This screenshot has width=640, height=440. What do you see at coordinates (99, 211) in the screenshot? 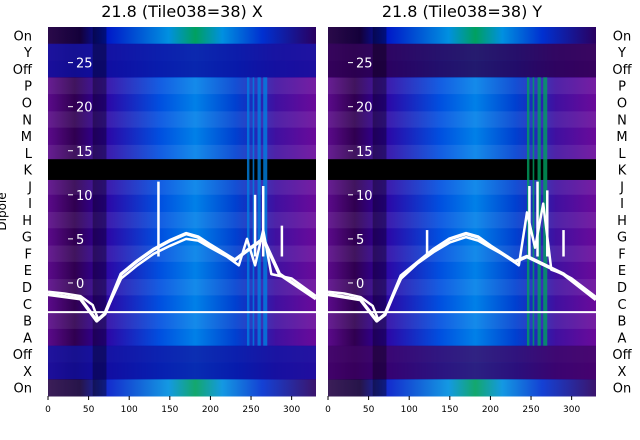
I see `heatmap-trough` at bounding box center [99, 211].